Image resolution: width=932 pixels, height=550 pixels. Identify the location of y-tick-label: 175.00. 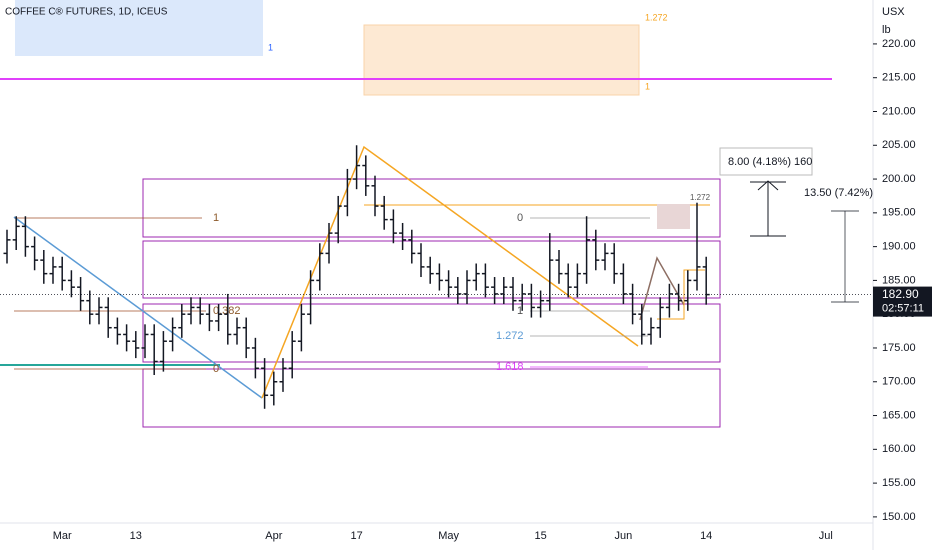
(899, 348).